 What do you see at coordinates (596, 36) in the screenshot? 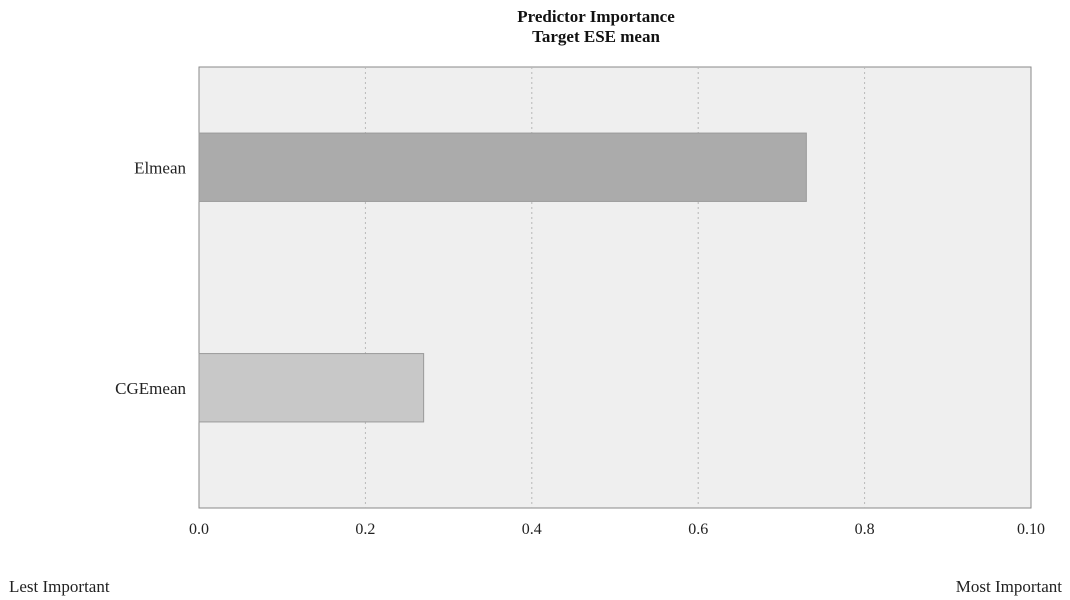
I see `chart-subtitle: Target ESE mean` at bounding box center [596, 36].